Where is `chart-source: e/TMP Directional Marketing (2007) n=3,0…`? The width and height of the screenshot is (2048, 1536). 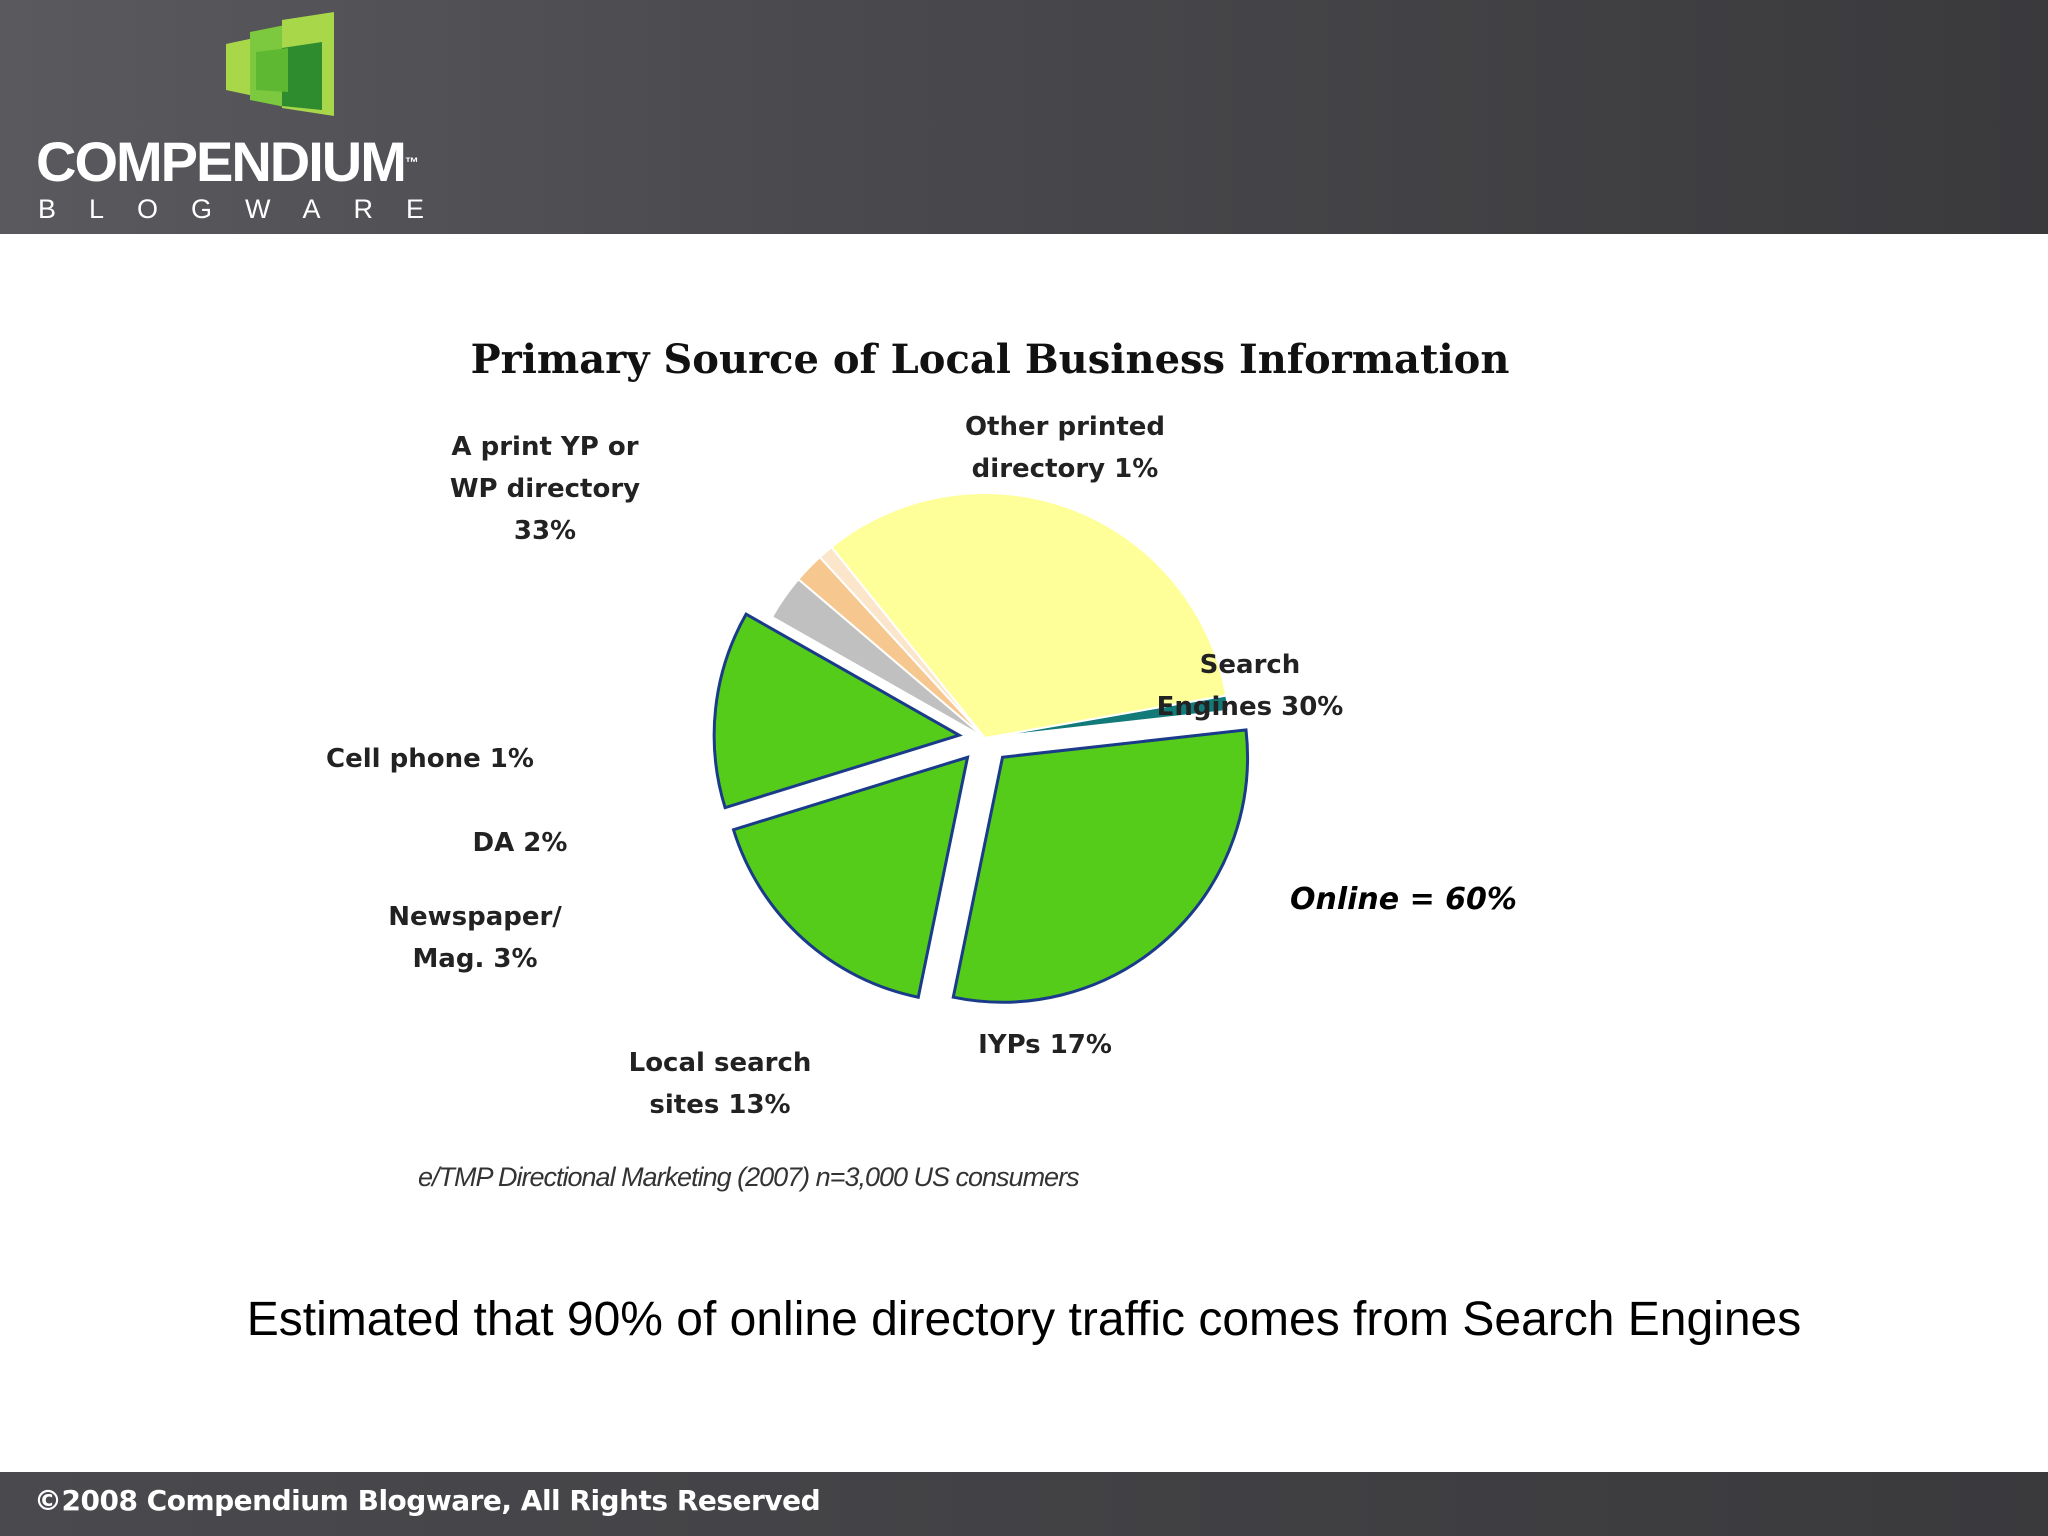 chart-source: e/TMP Directional Marketing (2007) n=3,0… is located at coordinates (749, 1177).